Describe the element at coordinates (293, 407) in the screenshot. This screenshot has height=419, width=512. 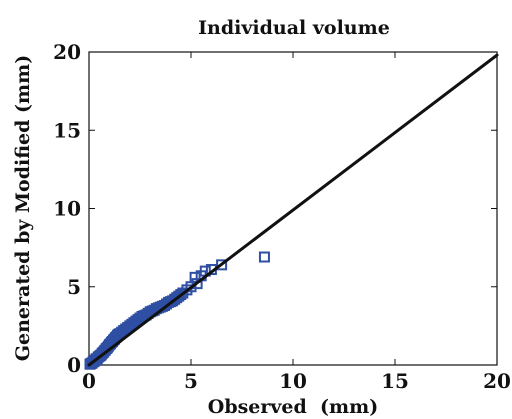
I see `x-axis-label: Observed (mm)` at that location.